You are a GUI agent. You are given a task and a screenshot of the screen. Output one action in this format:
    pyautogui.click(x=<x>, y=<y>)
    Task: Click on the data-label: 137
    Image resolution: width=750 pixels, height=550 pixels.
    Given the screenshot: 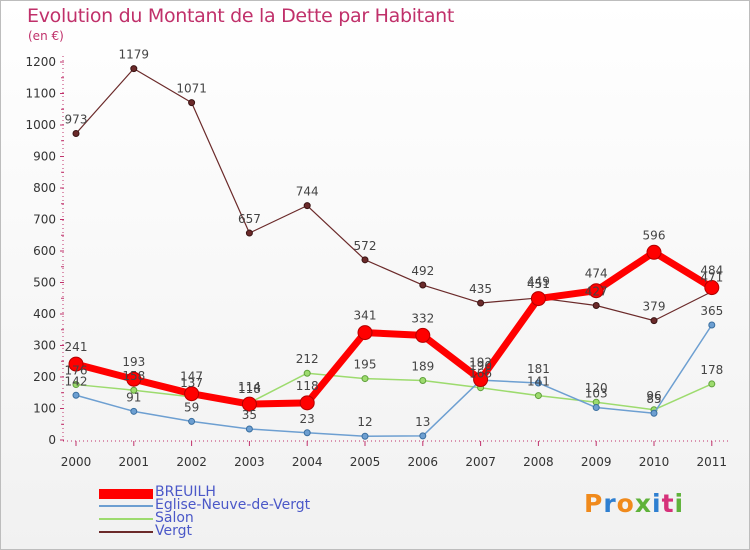 What is the action you would take?
    pyautogui.click(x=191, y=383)
    